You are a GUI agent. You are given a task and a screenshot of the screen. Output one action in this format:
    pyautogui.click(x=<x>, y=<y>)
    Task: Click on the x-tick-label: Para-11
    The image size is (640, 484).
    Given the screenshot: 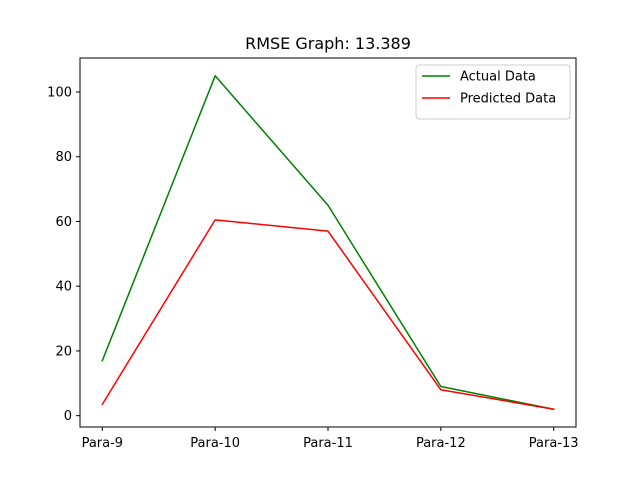 What is the action you would take?
    pyautogui.click(x=328, y=443)
    